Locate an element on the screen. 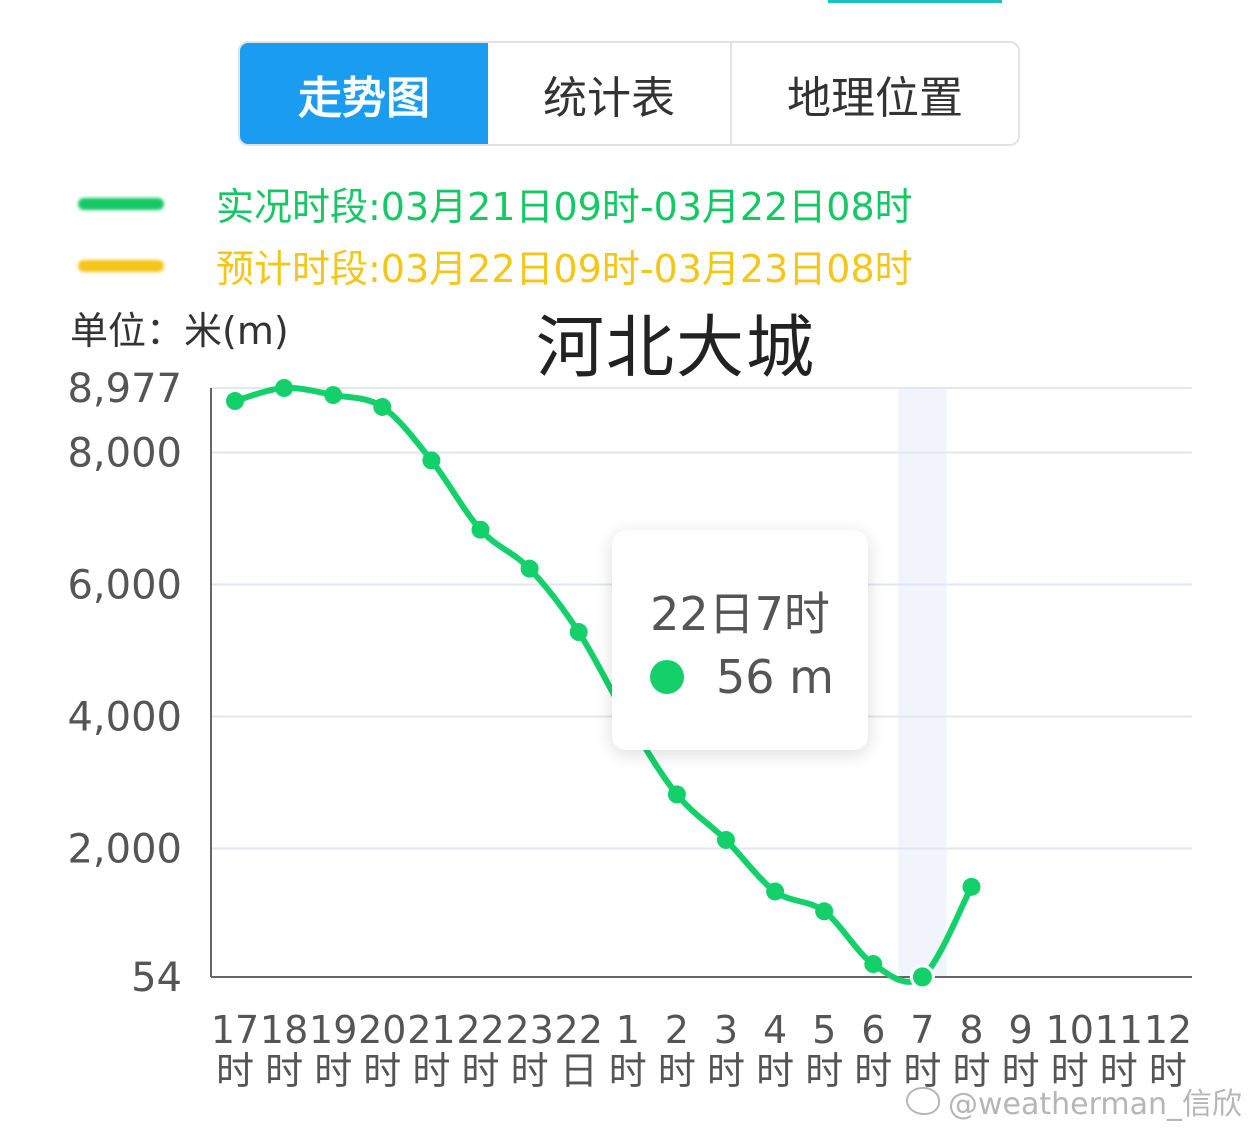  x-tick-label: 7 is located at coordinates (922, 1030).